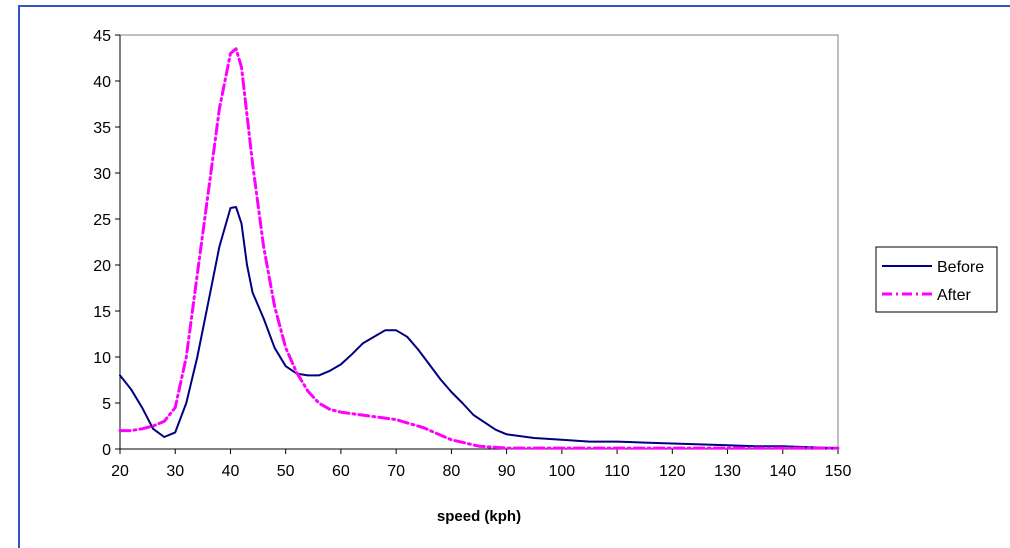  What do you see at coordinates (286, 471) in the screenshot?
I see `x-tick-label: 50` at bounding box center [286, 471].